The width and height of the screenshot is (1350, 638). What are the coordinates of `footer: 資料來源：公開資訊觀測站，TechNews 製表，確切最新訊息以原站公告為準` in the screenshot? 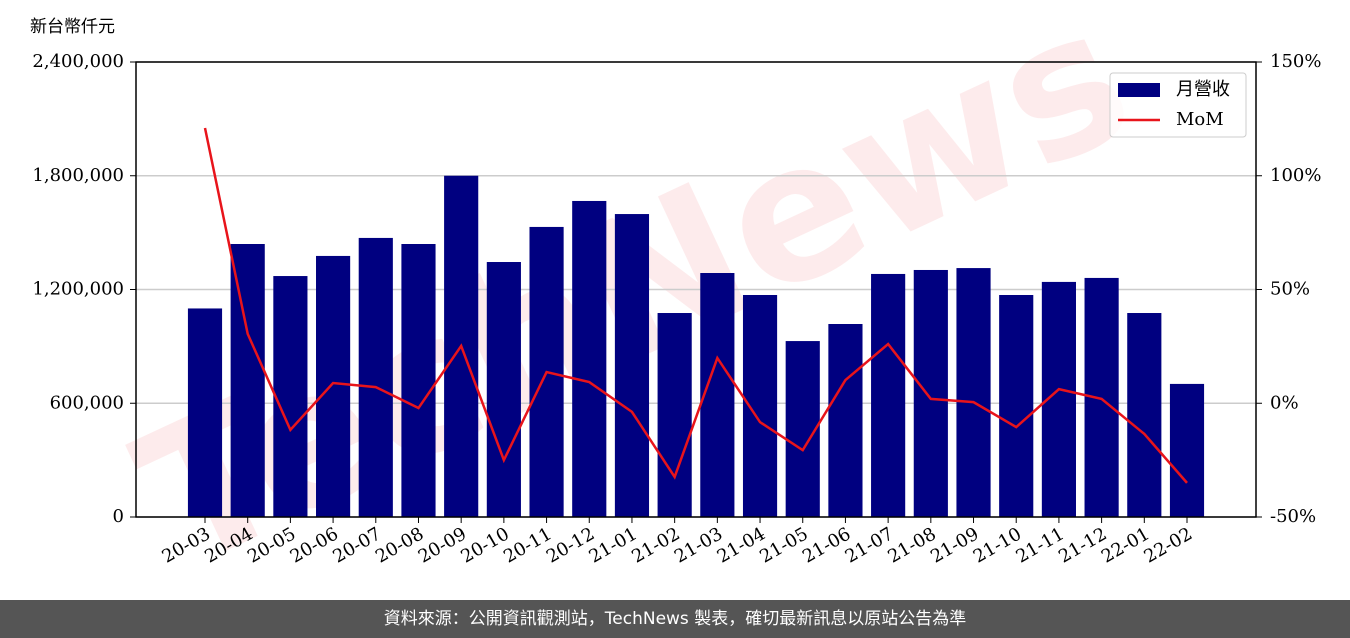 It's located at (675, 619).